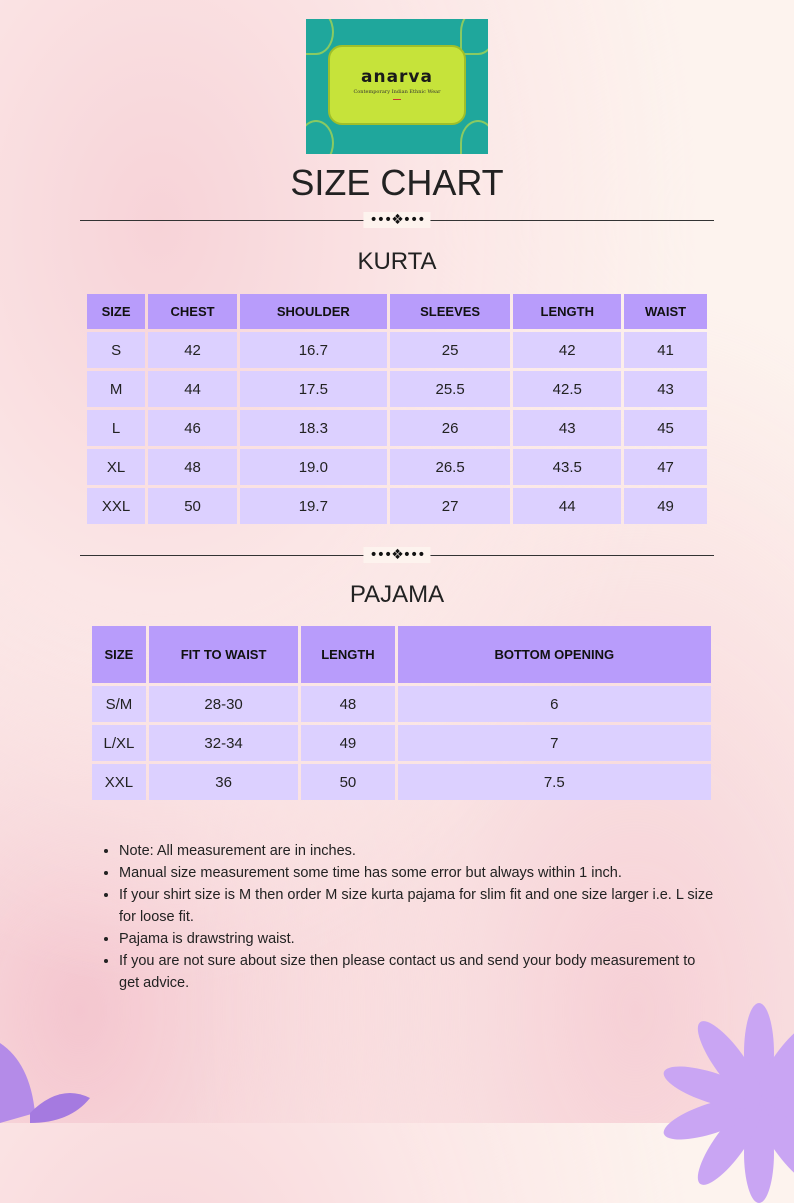  I want to click on column-header: BOTTOM OPENING, so click(554, 654).